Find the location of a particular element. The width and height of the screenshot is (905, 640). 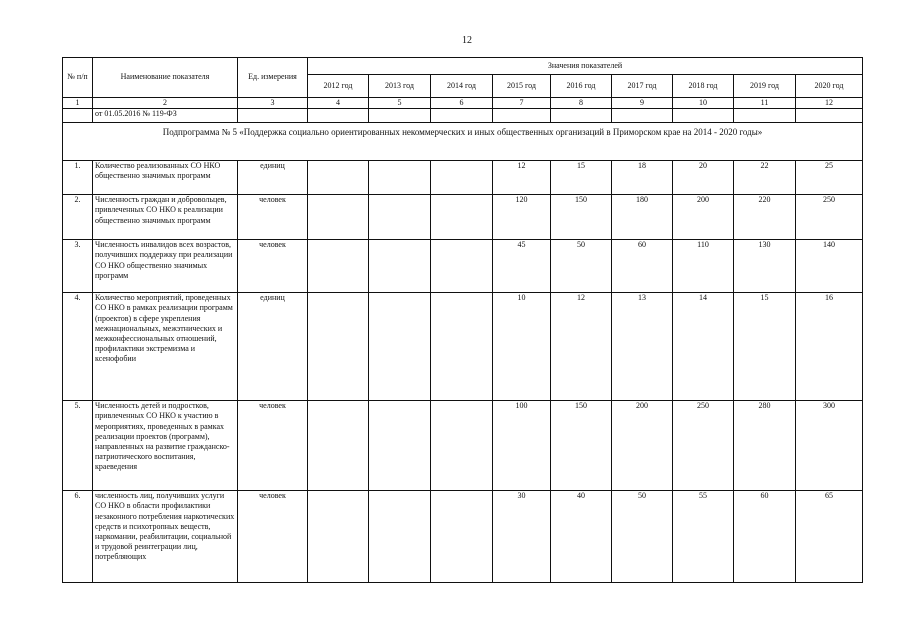

indicator-value: 15 is located at coordinates (764, 347).